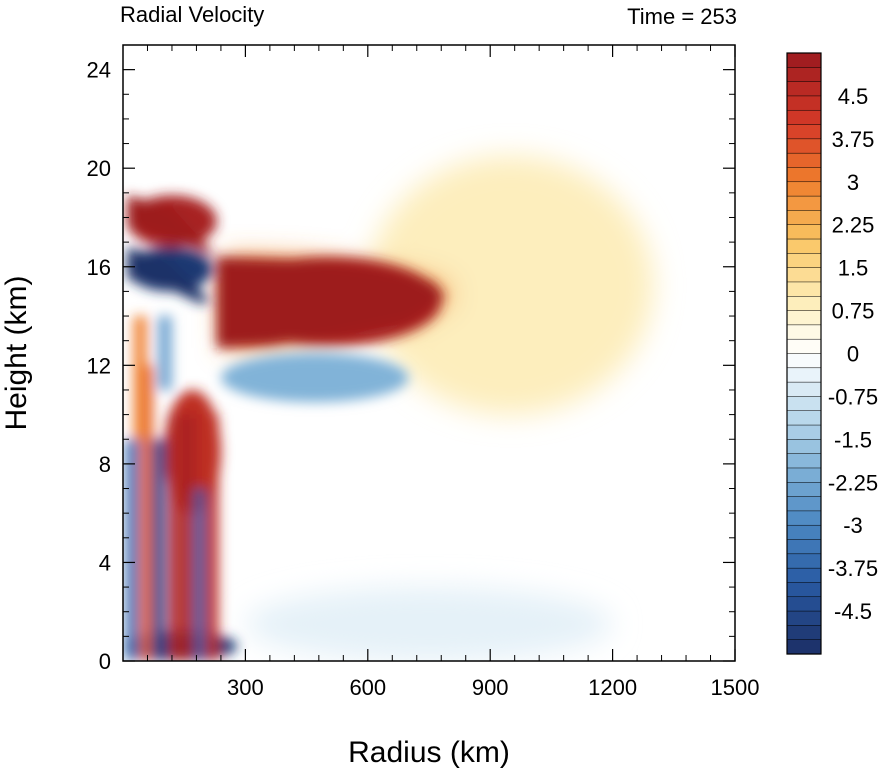  I want to click on colorbar-label: 1.5, so click(853, 268).